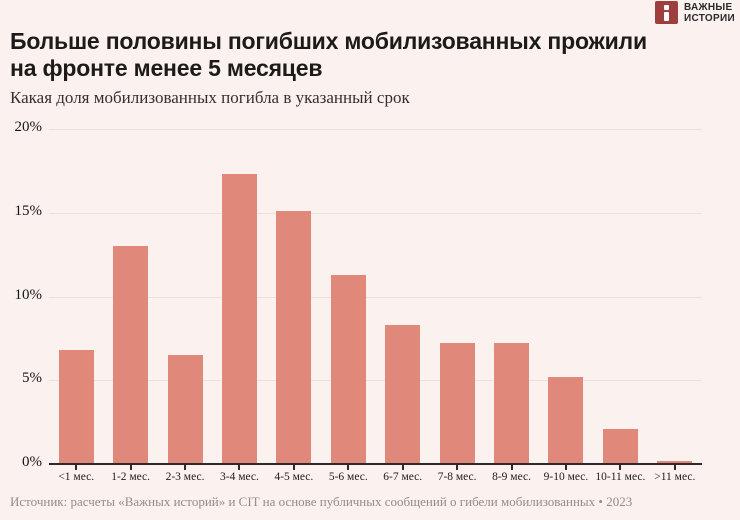  I want to click on bar-9-10 мес., so click(566, 420).